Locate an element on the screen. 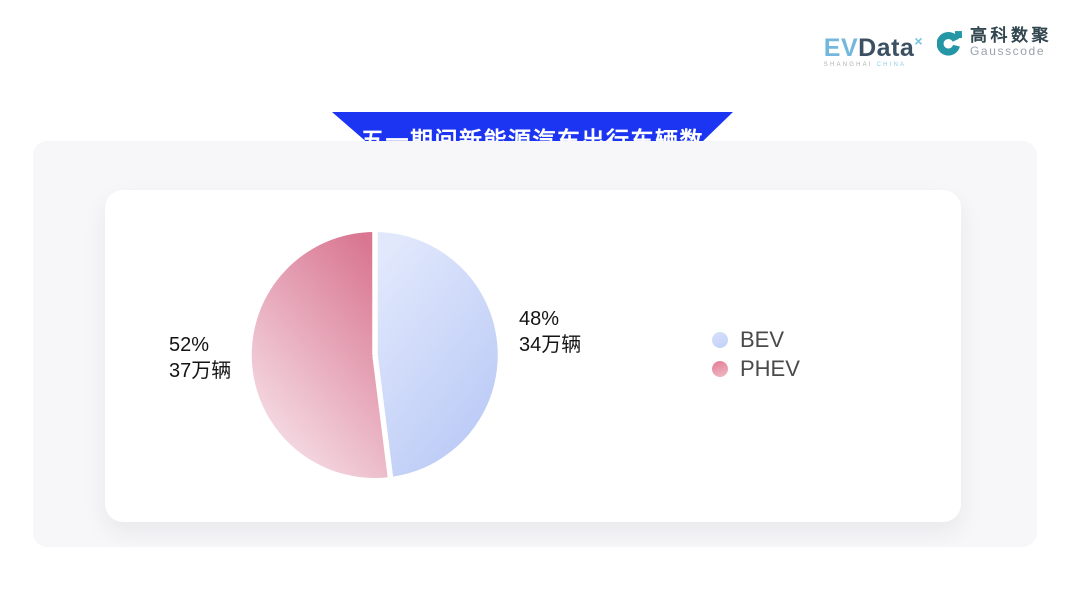  pie-slice-bev is located at coordinates (436, 354).